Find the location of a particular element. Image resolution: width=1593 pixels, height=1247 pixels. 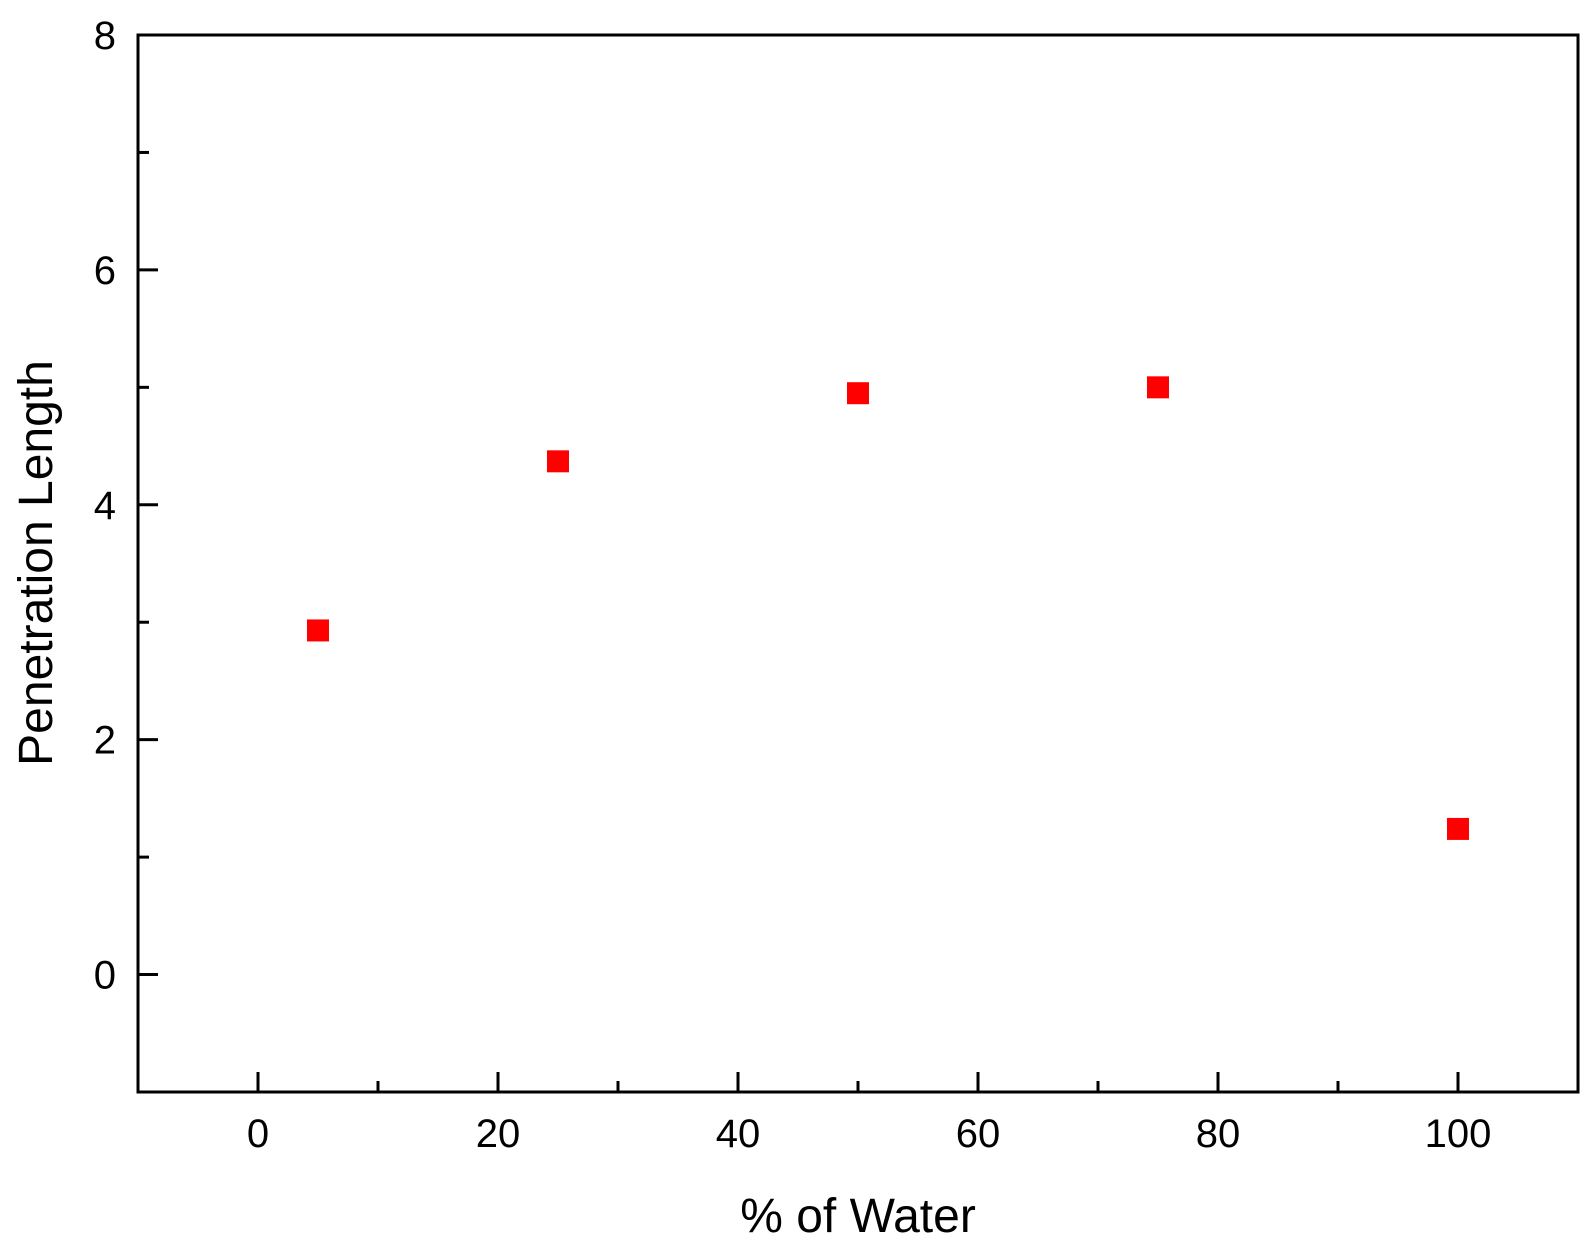

x-tick-label: 80 is located at coordinates (1218, 1134).